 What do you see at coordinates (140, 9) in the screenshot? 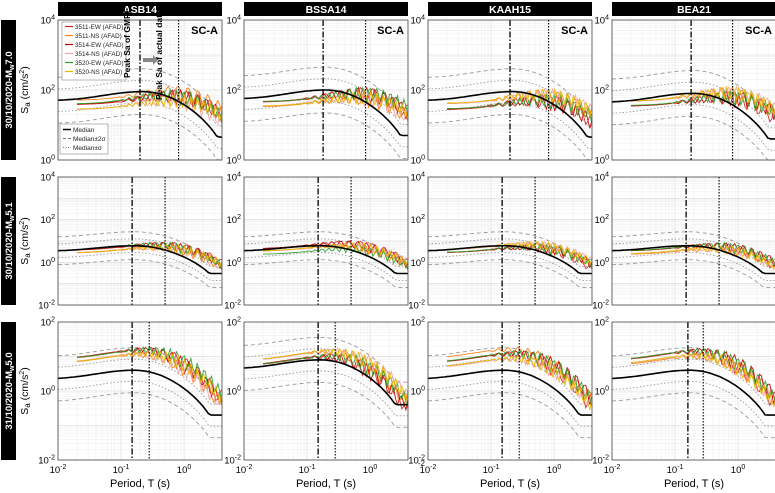
I see `column-header-asb14: ASB14` at bounding box center [140, 9].